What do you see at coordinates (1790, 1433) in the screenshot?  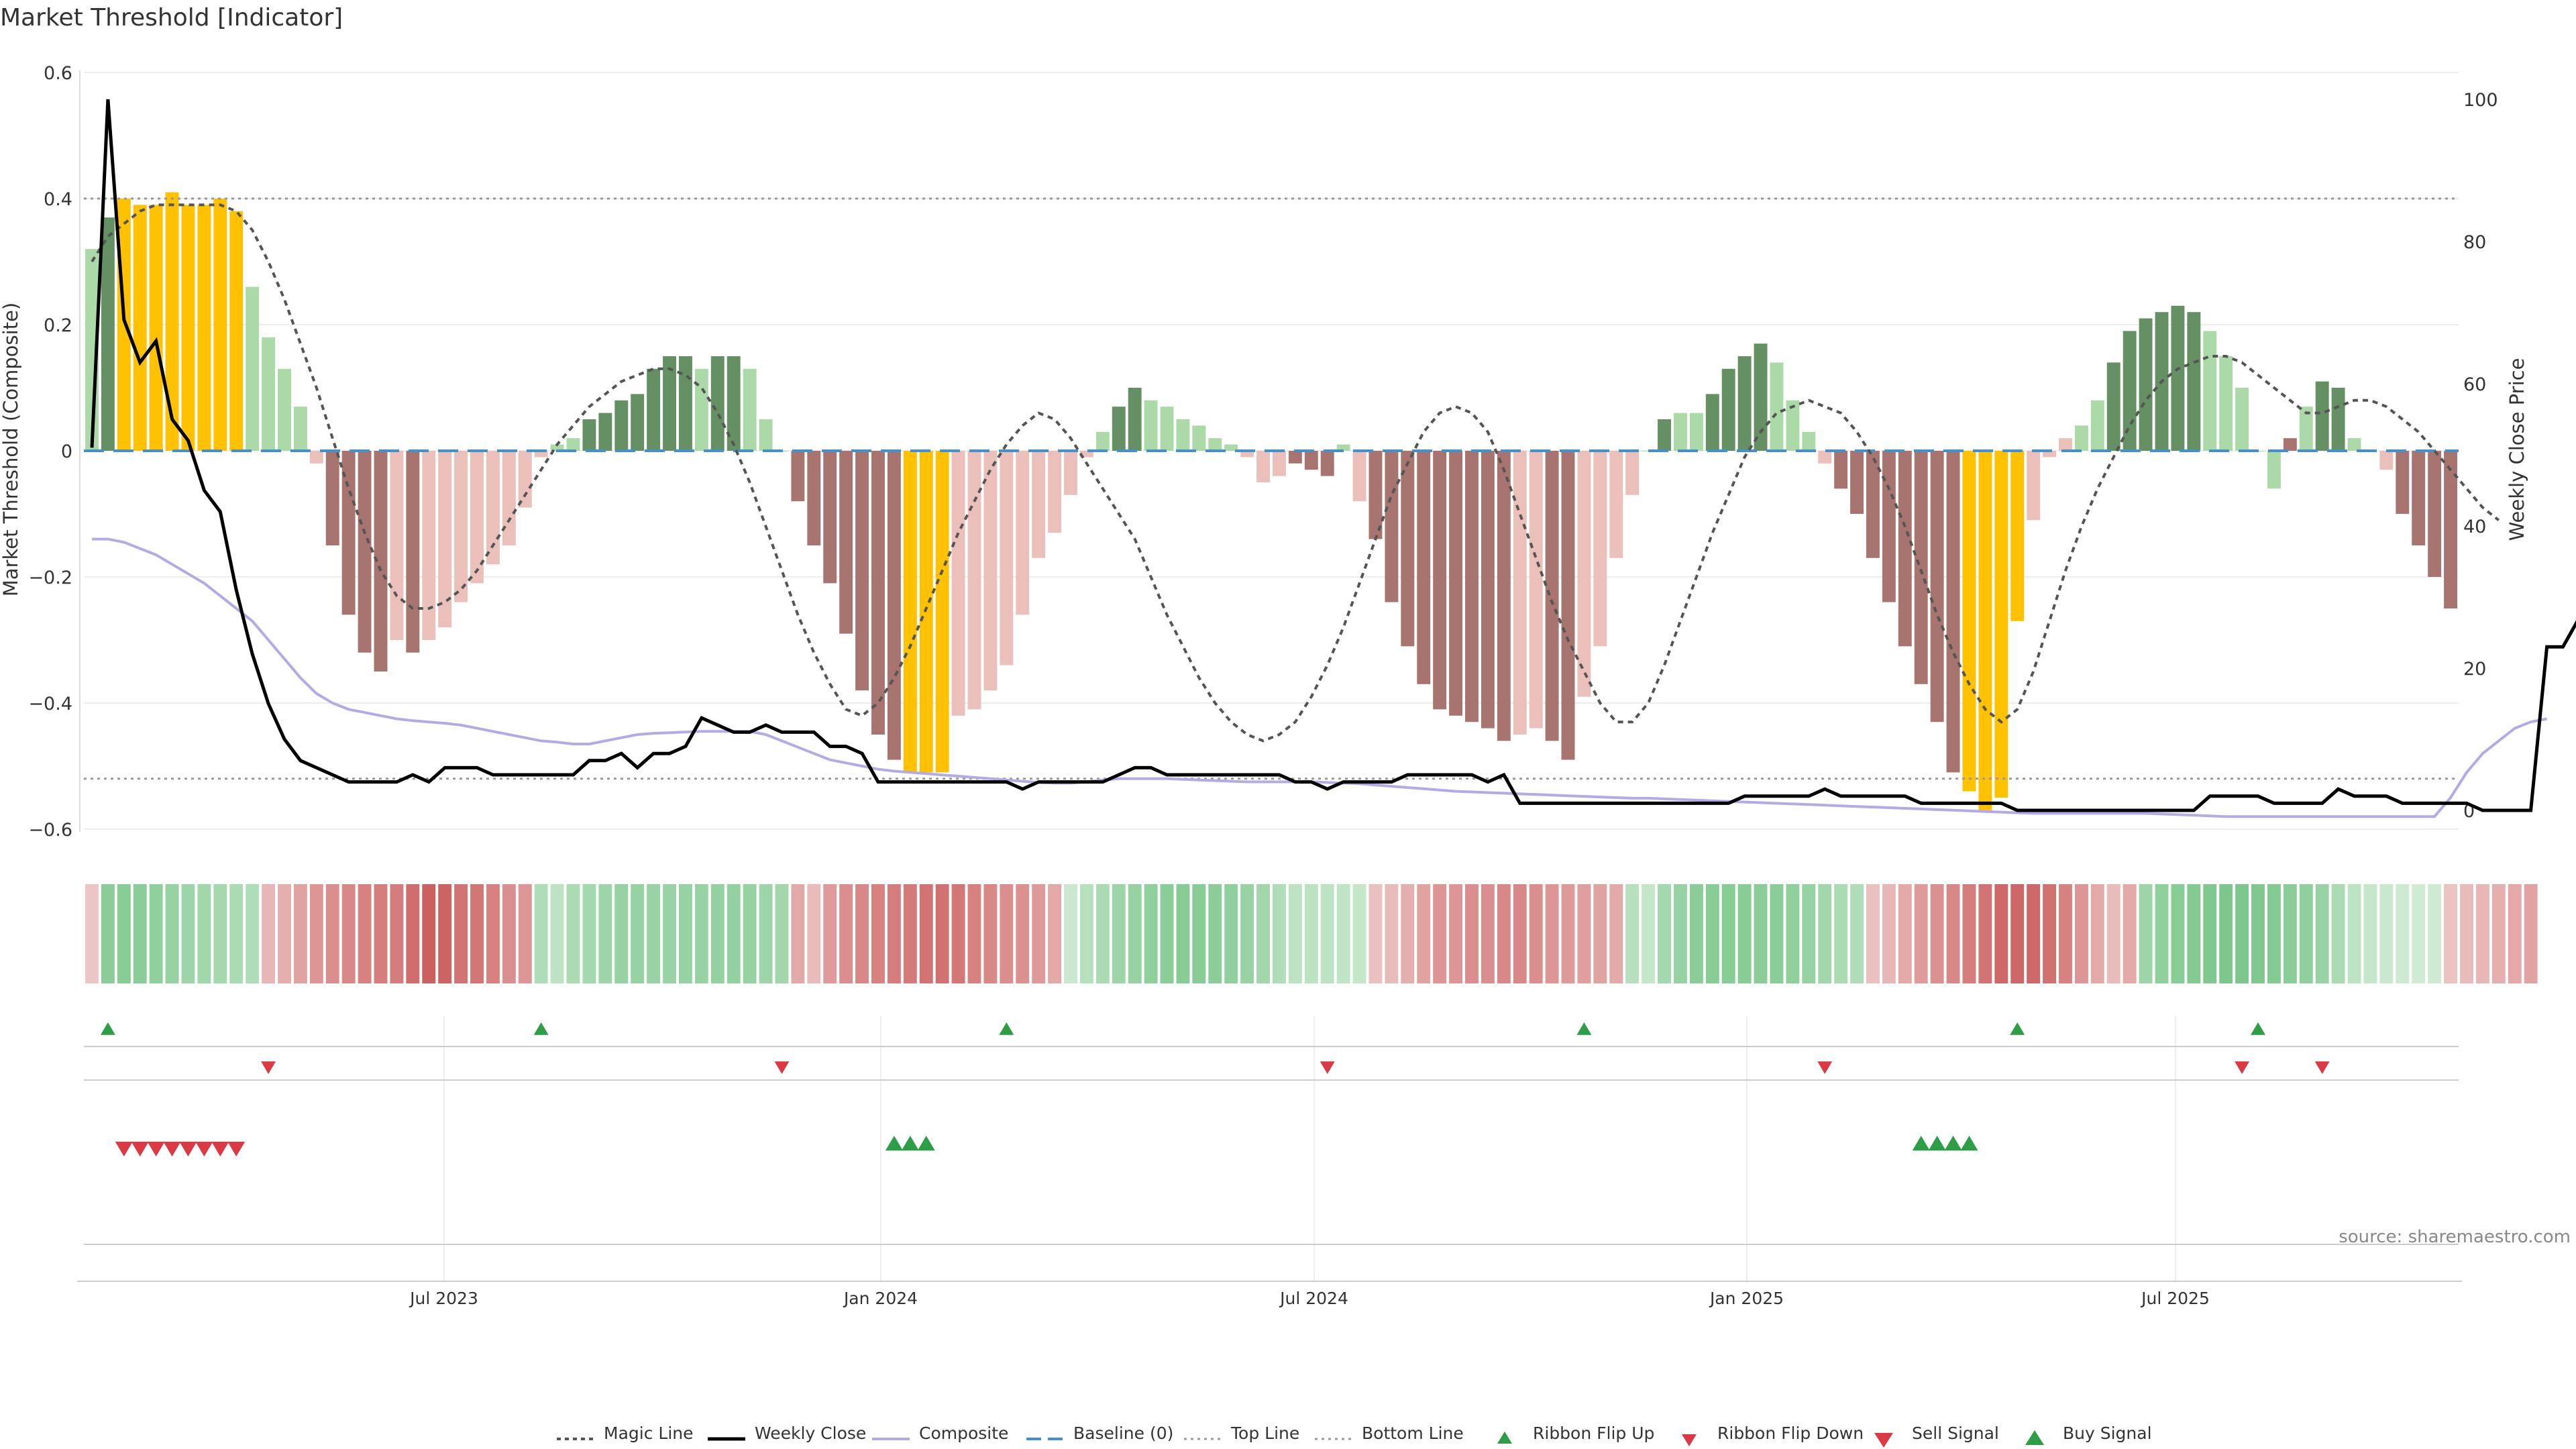 I see `legend-label: Ribbon Flip Down` at bounding box center [1790, 1433].